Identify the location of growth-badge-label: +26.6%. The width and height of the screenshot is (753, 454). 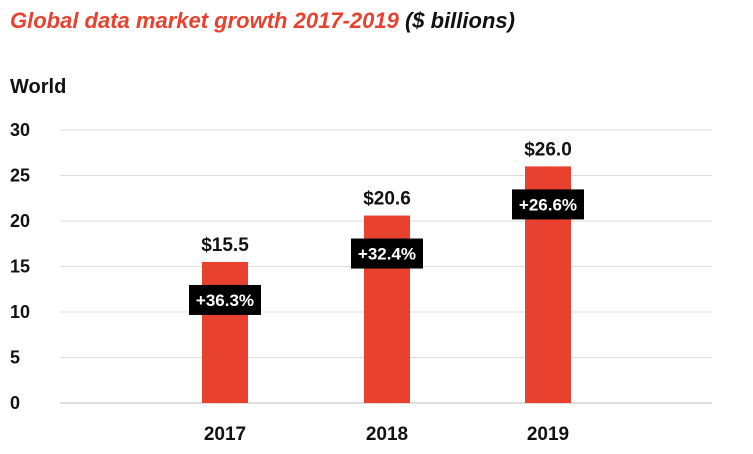
(548, 204).